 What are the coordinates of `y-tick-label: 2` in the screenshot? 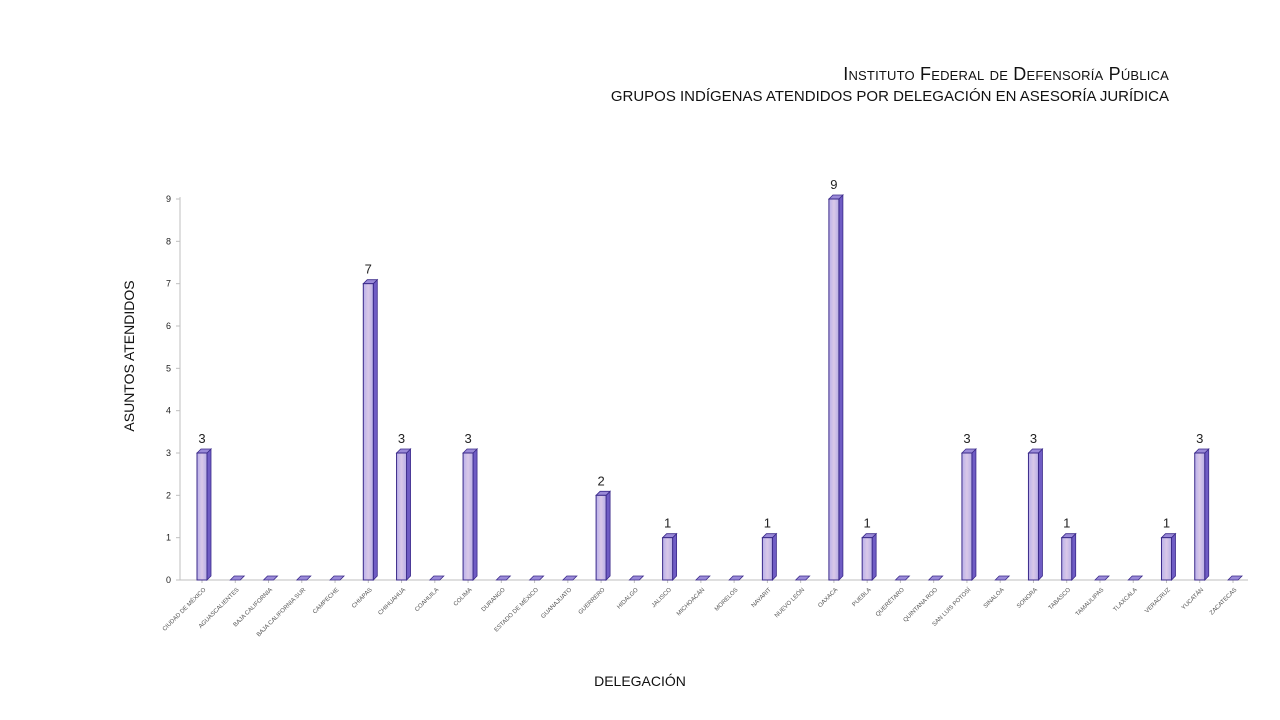 It's located at (168, 495).